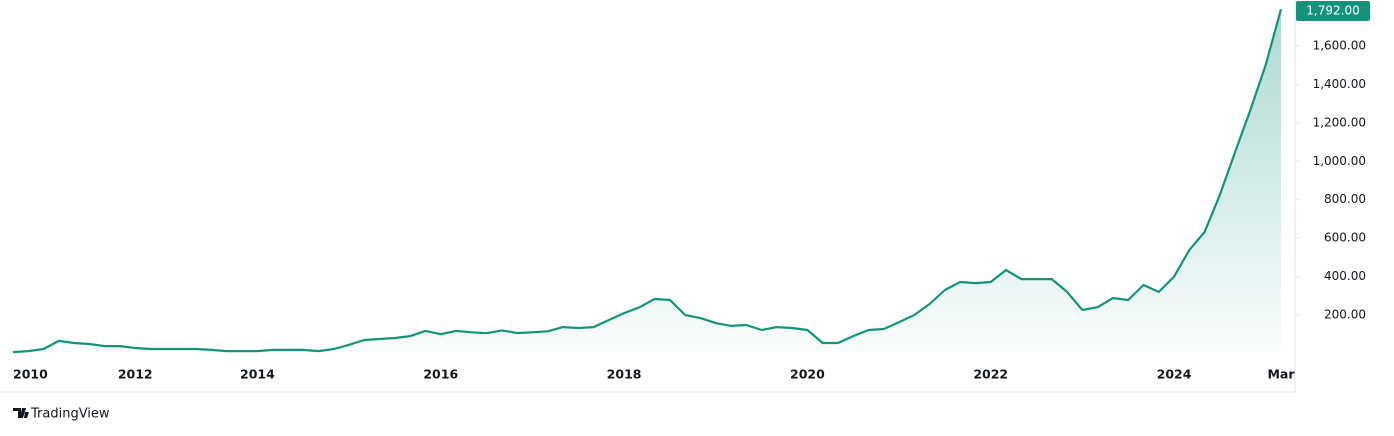  What do you see at coordinates (135, 374) in the screenshot?
I see `x-tick-label: 2012` at bounding box center [135, 374].